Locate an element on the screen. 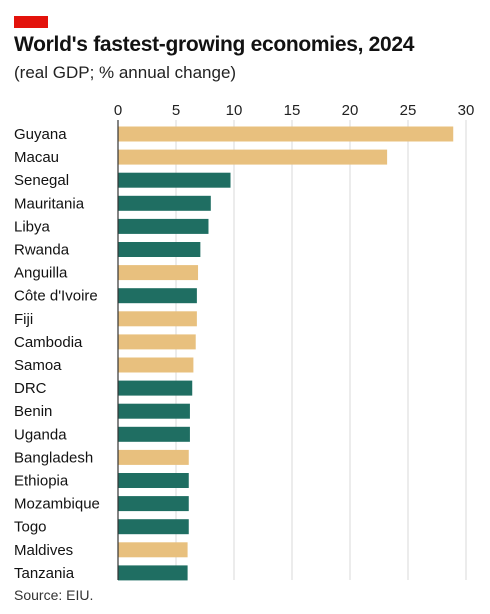 The height and width of the screenshot is (614, 490). x-tick-label: 10 is located at coordinates (234, 110).